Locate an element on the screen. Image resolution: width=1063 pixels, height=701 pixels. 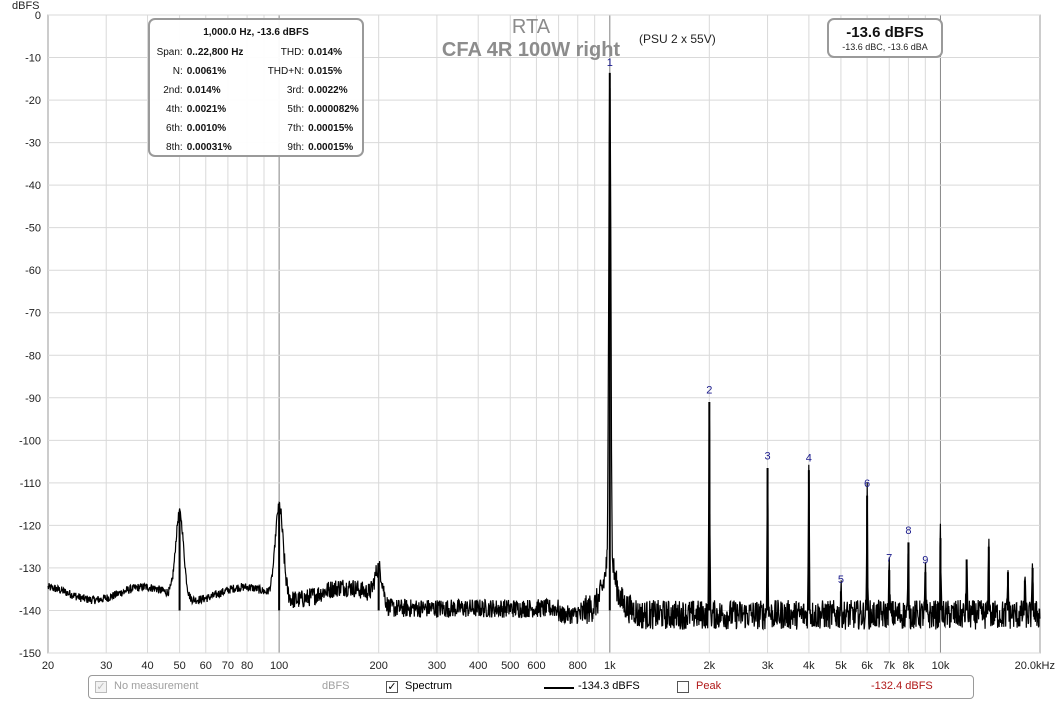
harmonic-label: 6 is located at coordinates (867, 484).